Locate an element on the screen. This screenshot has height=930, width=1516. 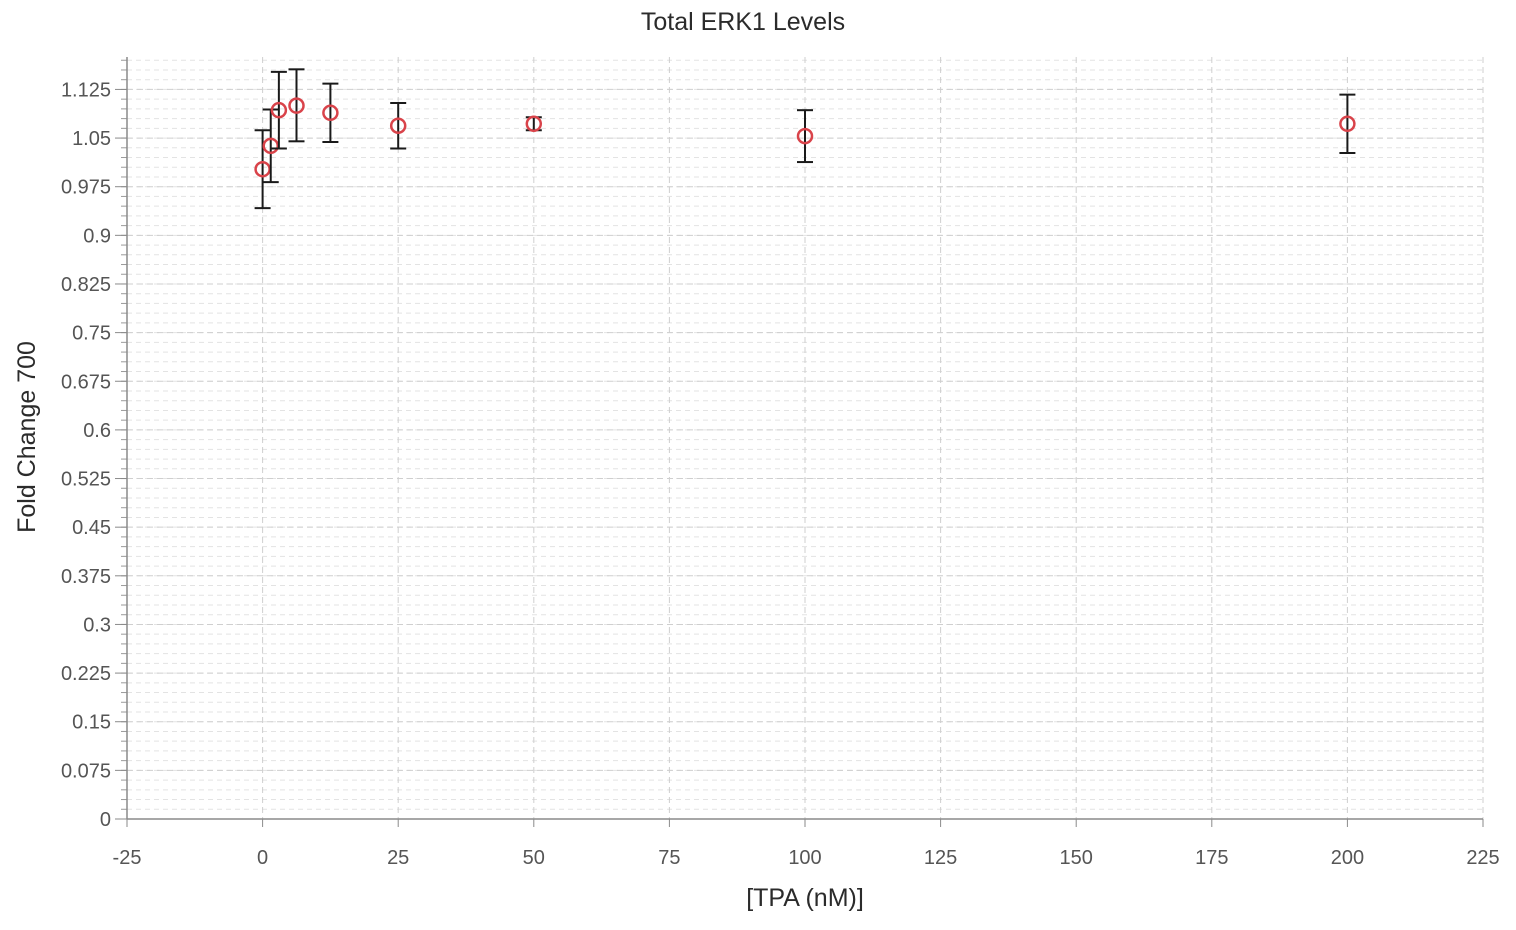
y-tick-label: 1.125 is located at coordinates (86, 90).